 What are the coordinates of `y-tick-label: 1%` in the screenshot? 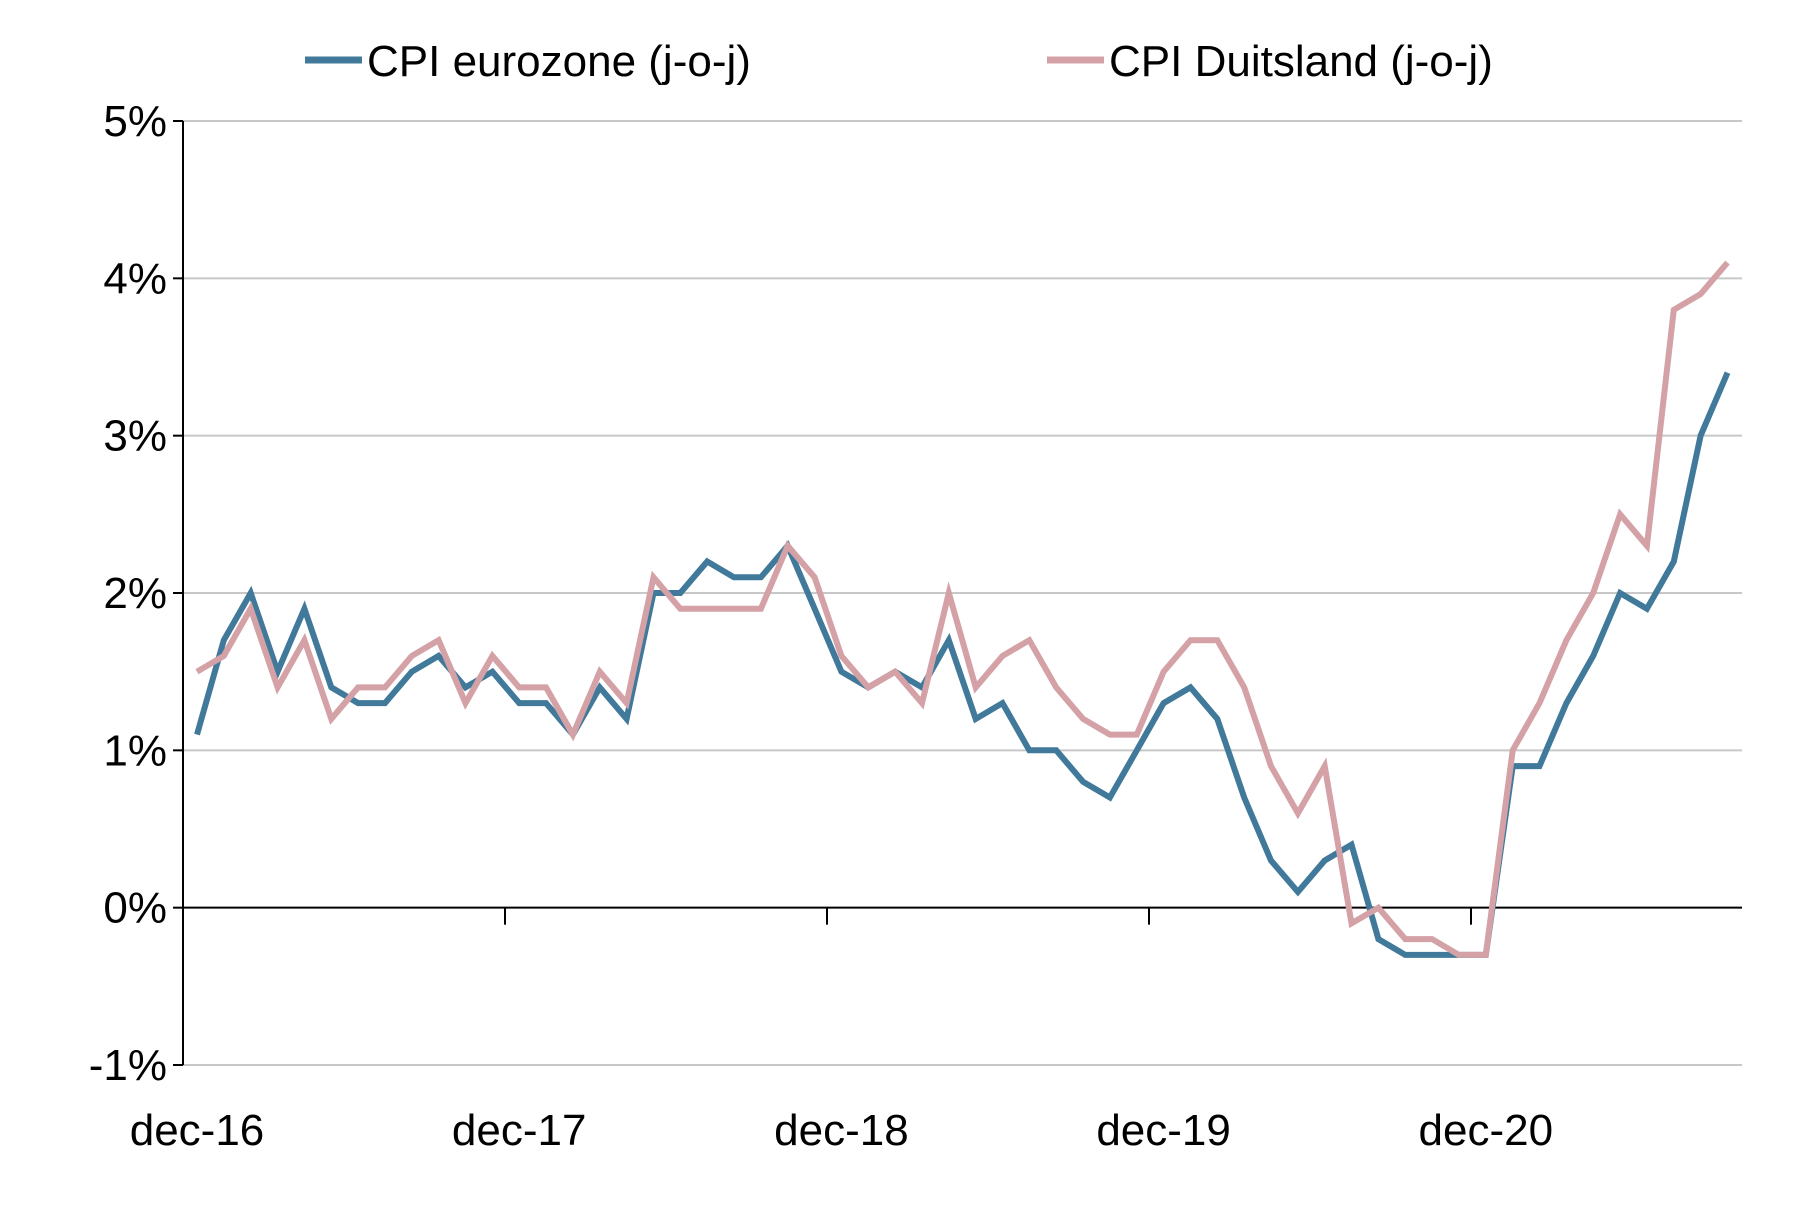 It's located at (135, 750).